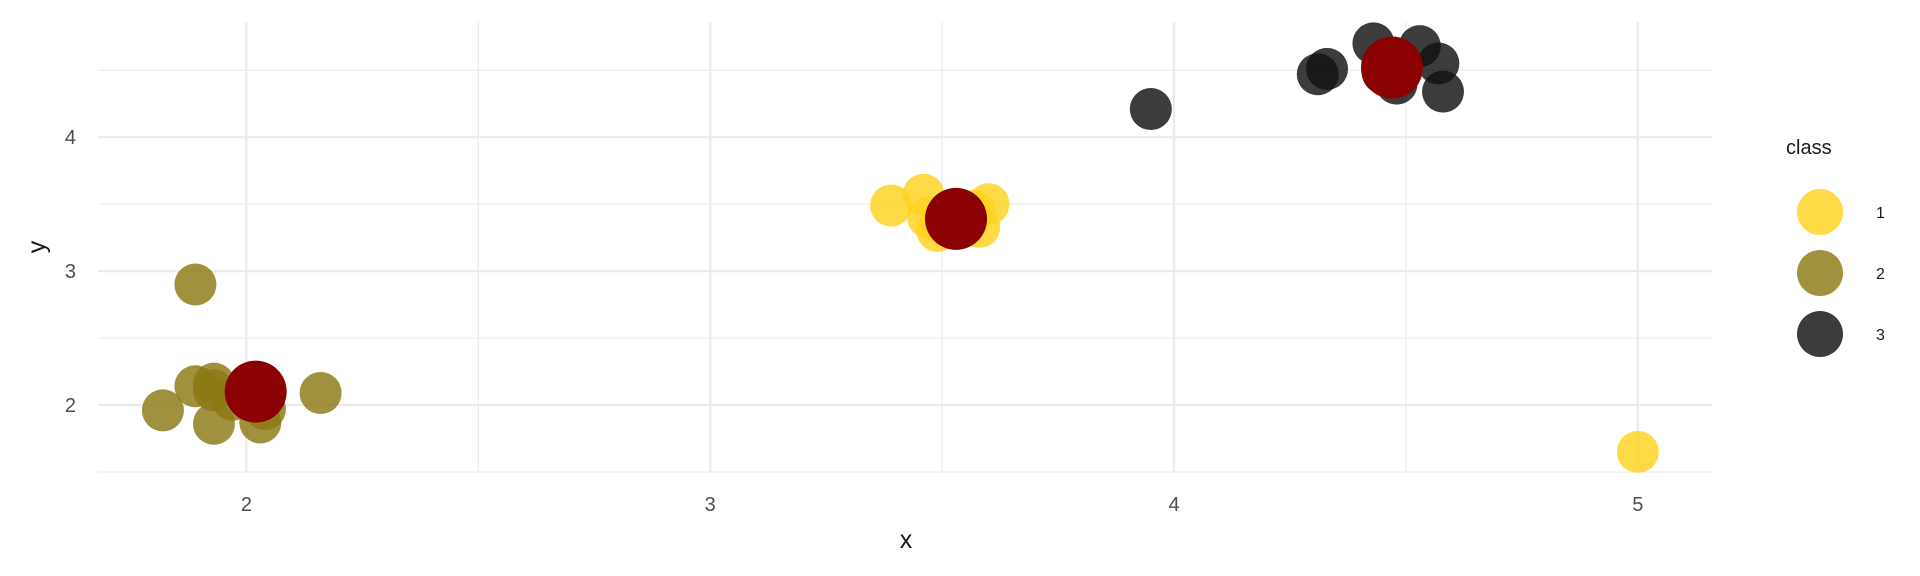 This screenshot has width=1920, height=576. I want to click on y-tick-label: 2, so click(70, 406).